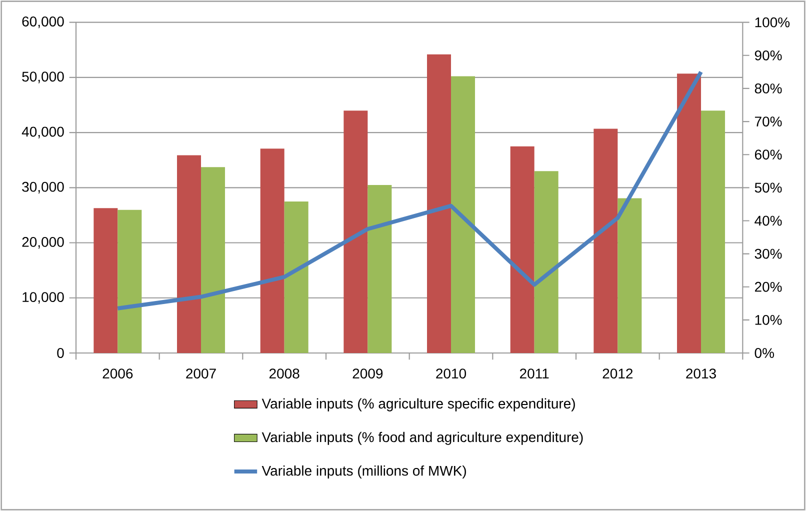 The height and width of the screenshot is (511, 806). What do you see at coordinates (418, 405) in the screenshot?
I see `legend-label: Variable inputs (% agriculture specific expenditure)` at bounding box center [418, 405].